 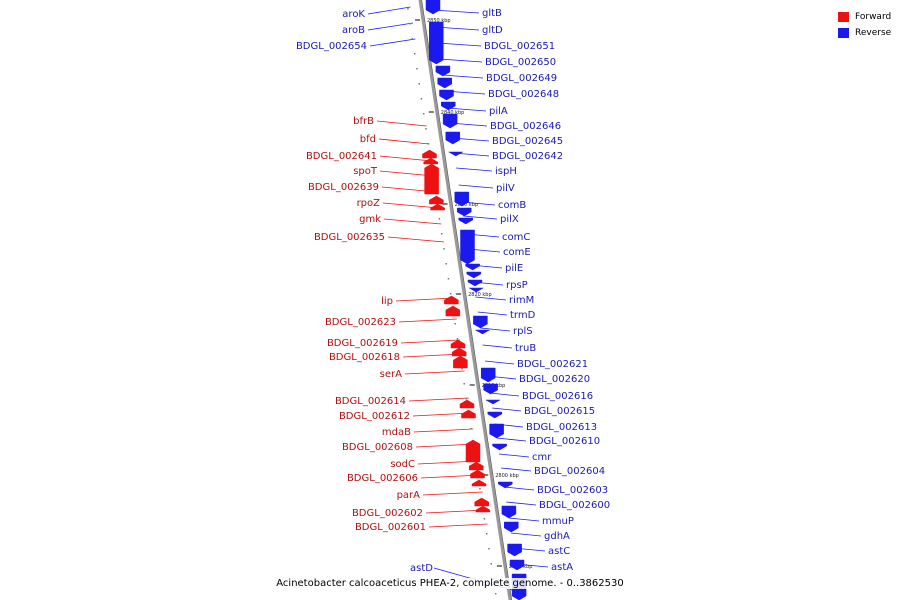 I want to click on reverse-gene-label: comC, so click(x=516, y=237).